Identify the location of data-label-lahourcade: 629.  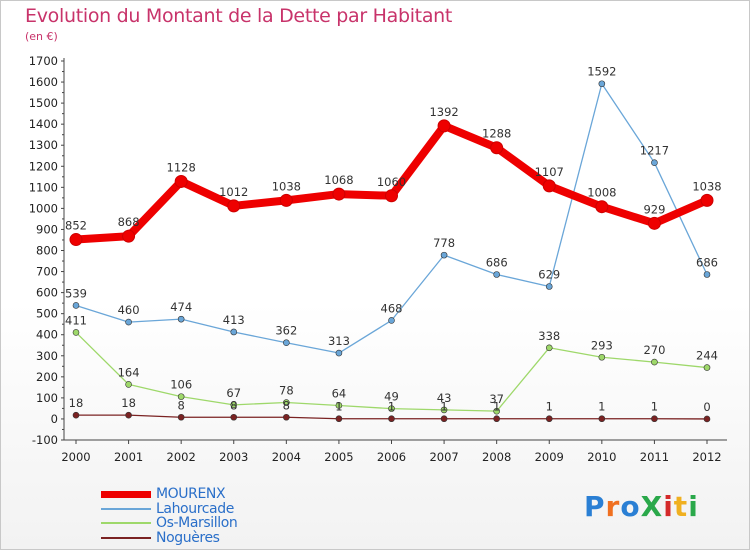
(549, 275).